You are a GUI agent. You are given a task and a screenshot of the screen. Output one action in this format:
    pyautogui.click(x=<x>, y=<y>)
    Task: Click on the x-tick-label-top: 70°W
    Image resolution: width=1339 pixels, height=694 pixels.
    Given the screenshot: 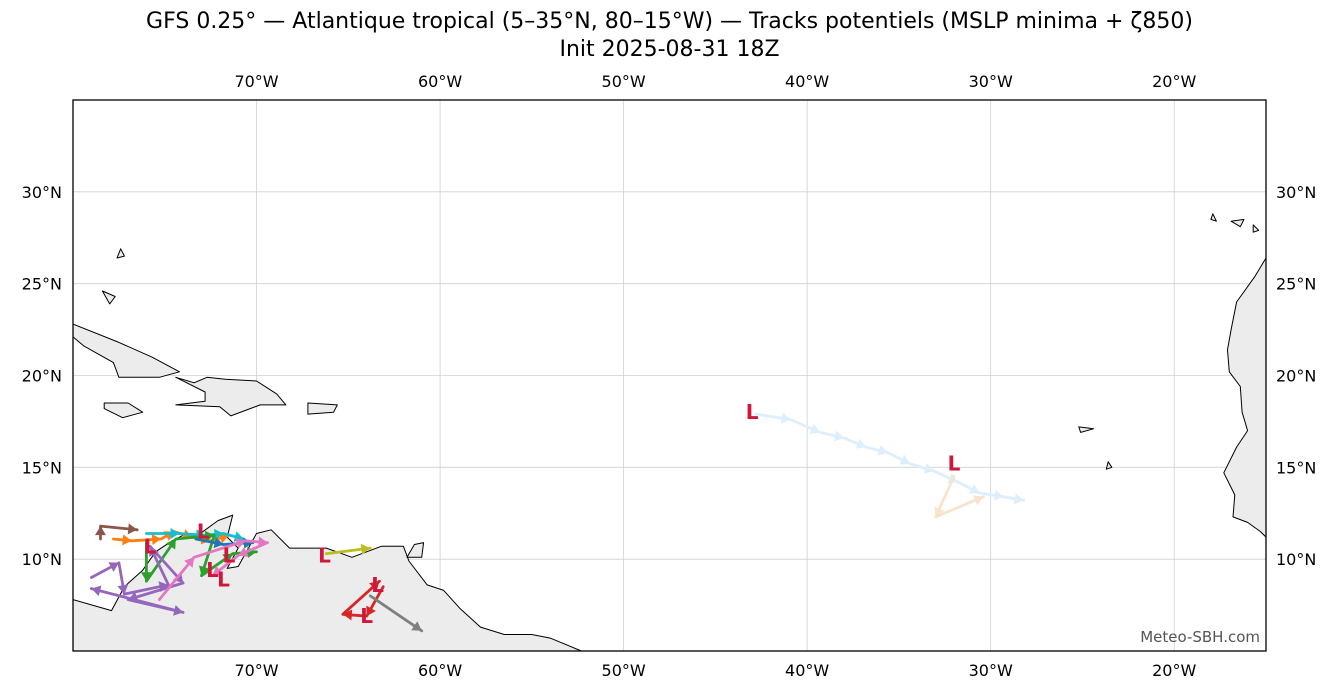 What is the action you would take?
    pyautogui.click(x=256, y=81)
    